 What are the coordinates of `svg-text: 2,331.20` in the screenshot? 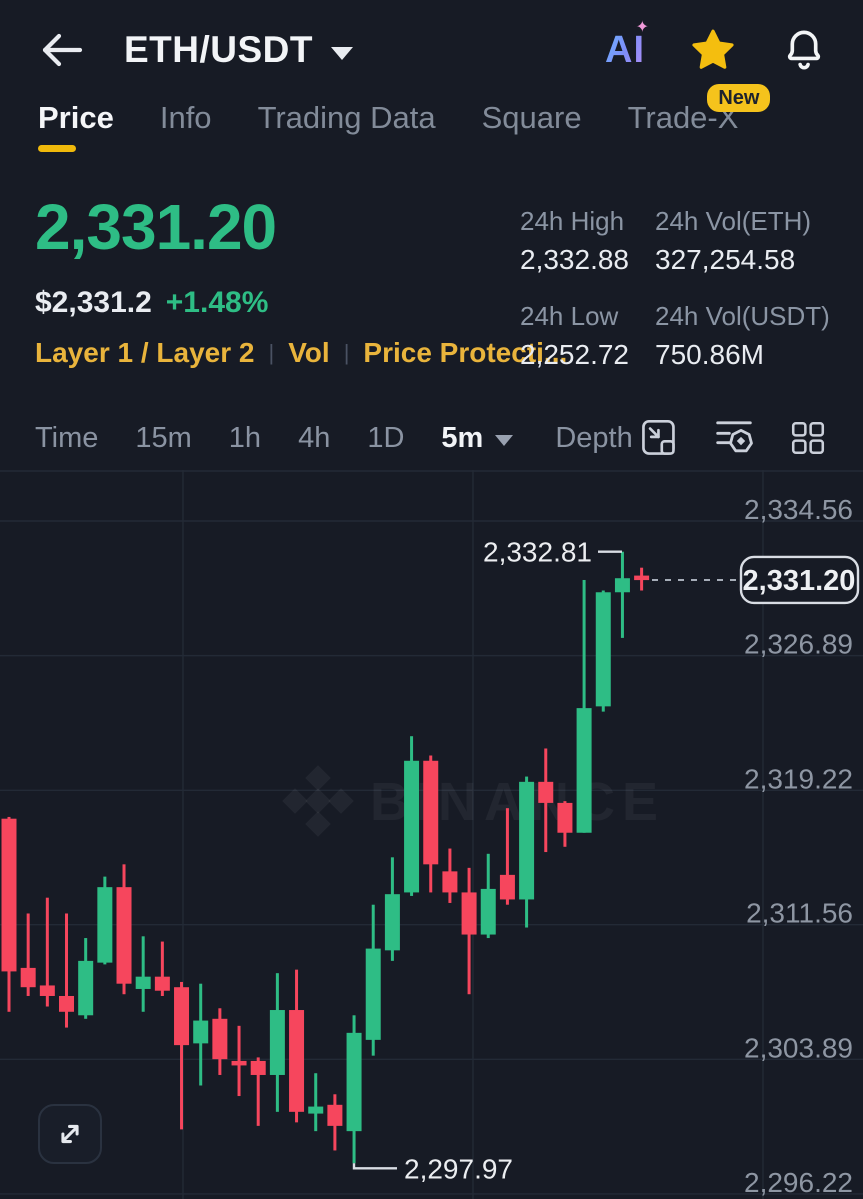 It's located at (799, 581).